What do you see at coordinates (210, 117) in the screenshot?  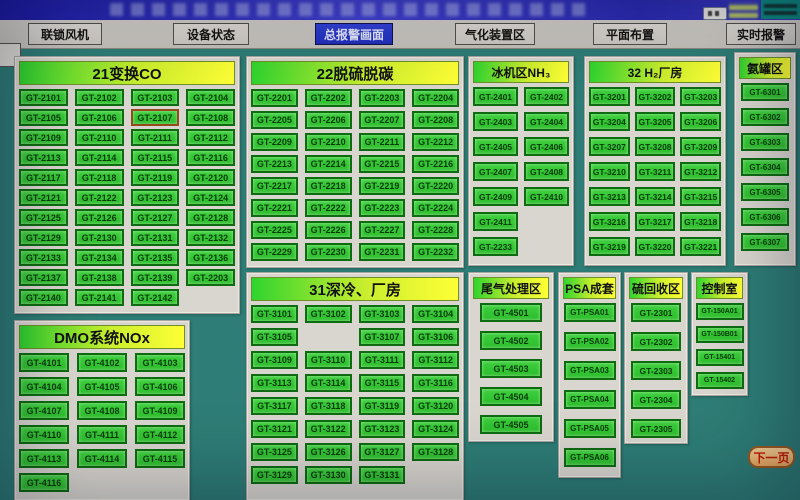 I see `gt-button-gt-2108: GT-2108` at bounding box center [210, 117].